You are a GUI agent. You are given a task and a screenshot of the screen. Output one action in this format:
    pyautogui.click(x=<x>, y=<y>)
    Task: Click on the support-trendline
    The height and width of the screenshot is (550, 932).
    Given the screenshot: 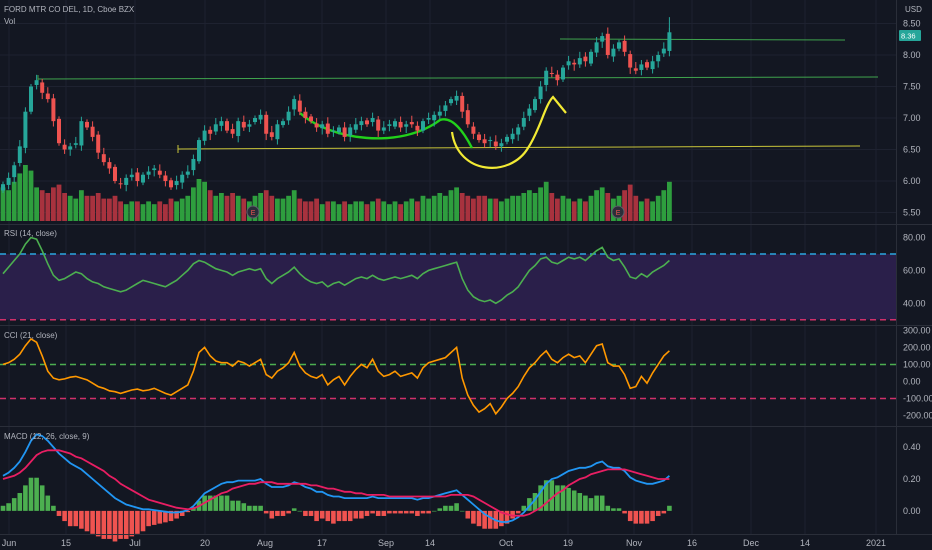 What is the action you would take?
    pyautogui.click(x=519, y=147)
    